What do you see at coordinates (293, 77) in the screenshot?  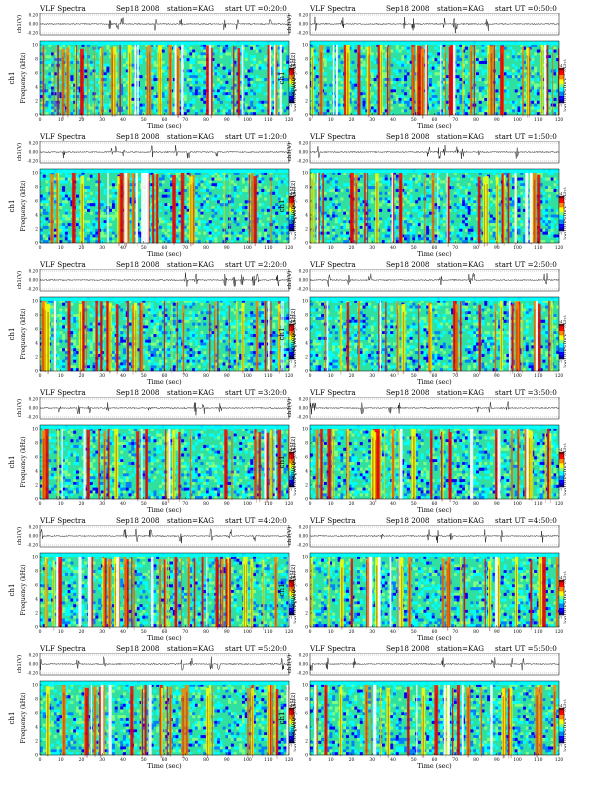 I see `y-axis-label: Frequency (kHz)` at bounding box center [293, 77].